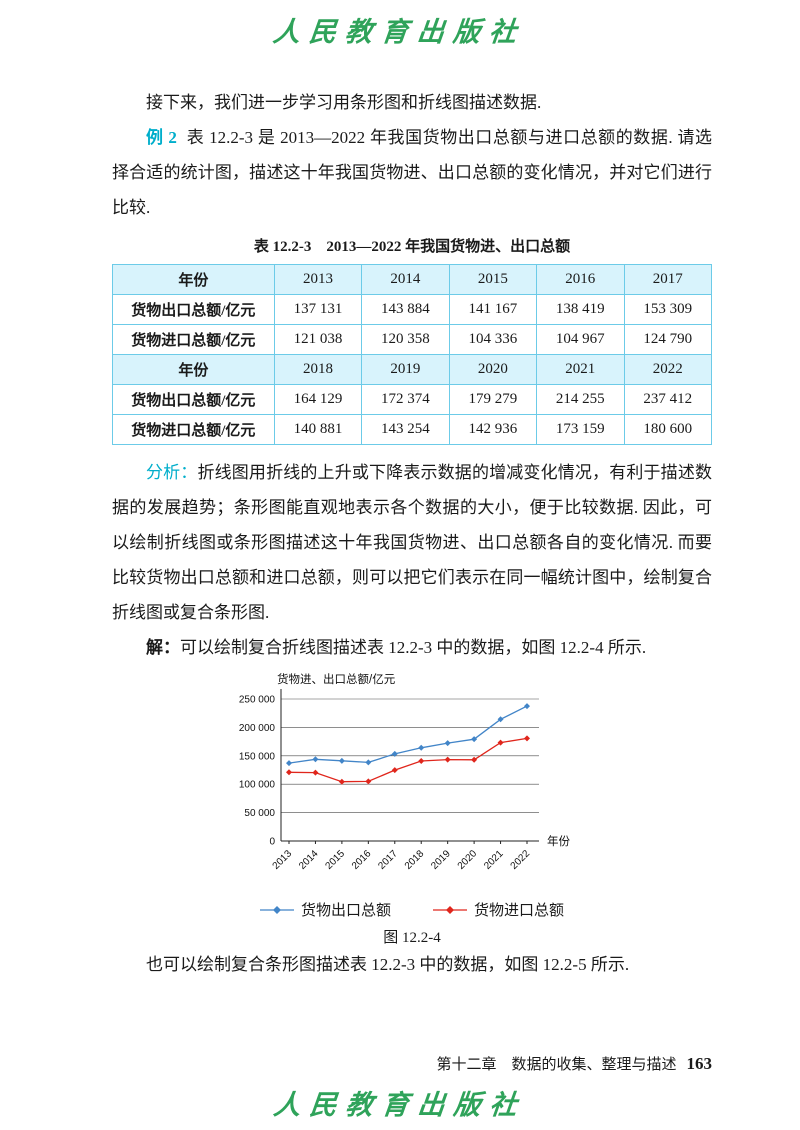 The width and height of the screenshot is (800, 1130). Describe the element at coordinates (493, 399) in the screenshot. I see `value-cell: 179 279` at that location.